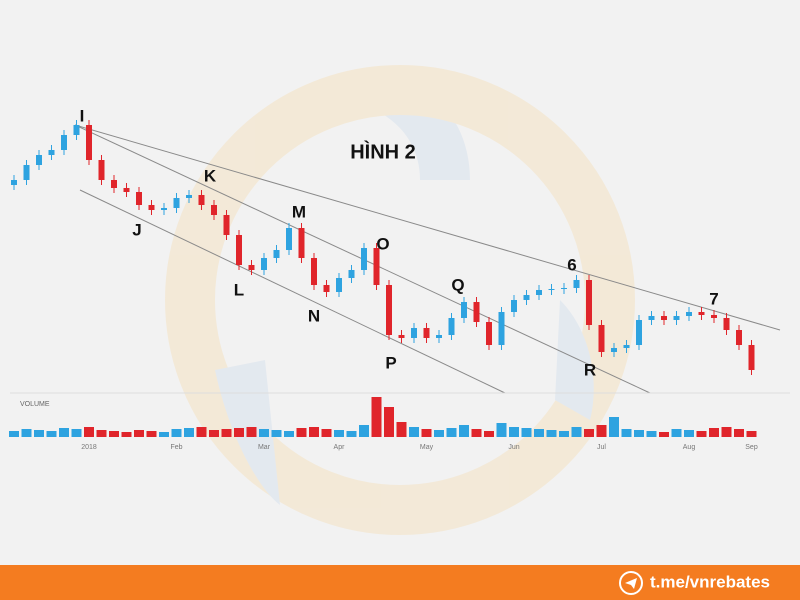 The height and width of the screenshot is (600, 800). I want to click on telegram-icon, so click(631, 583).